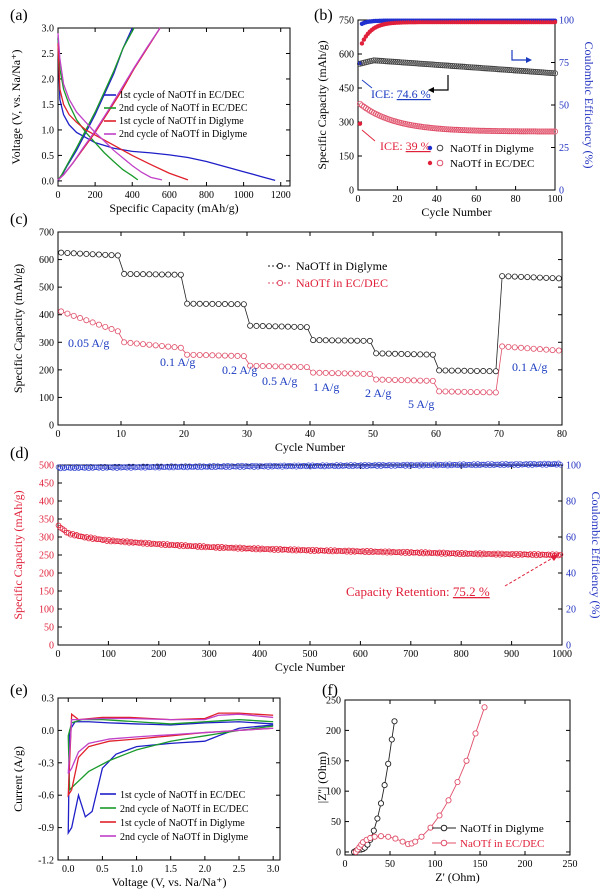 This screenshot has height=890, width=600. I want to click on panel-label: (a), so click(19, 15).